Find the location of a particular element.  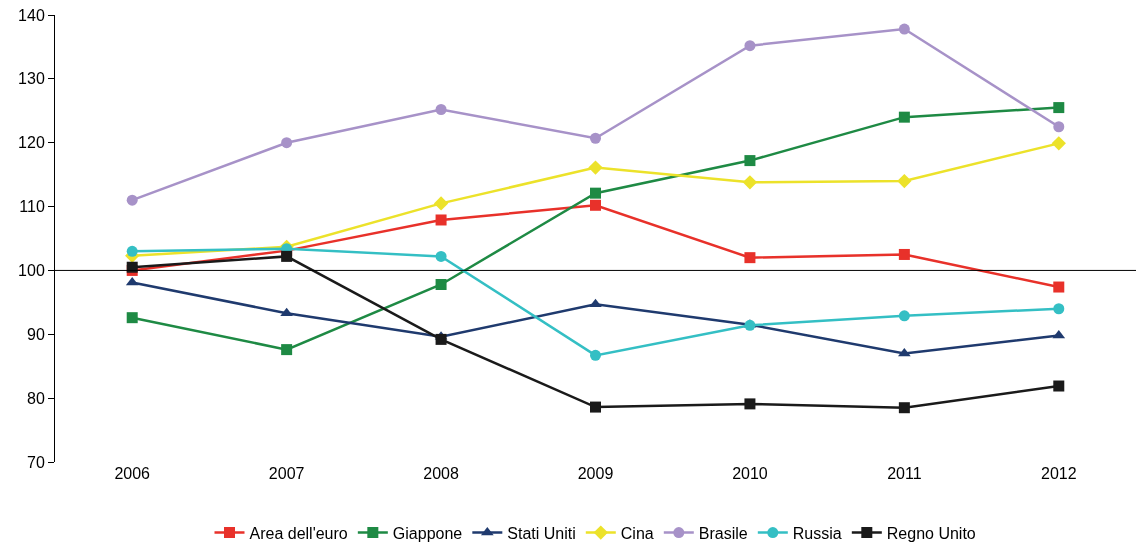

y-tick-label: 130 is located at coordinates (31, 79).